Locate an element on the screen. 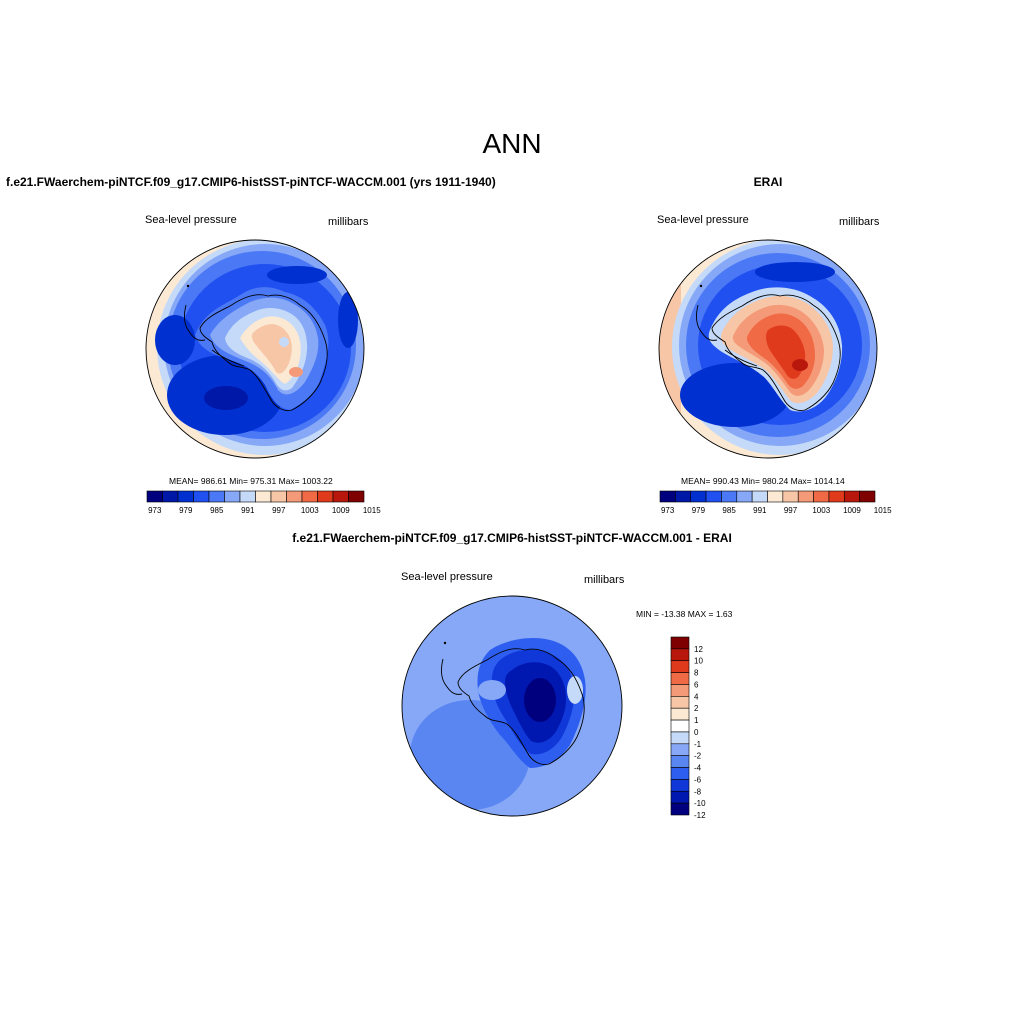  model-colorbar-tick-label: 997 is located at coordinates (279, 510).